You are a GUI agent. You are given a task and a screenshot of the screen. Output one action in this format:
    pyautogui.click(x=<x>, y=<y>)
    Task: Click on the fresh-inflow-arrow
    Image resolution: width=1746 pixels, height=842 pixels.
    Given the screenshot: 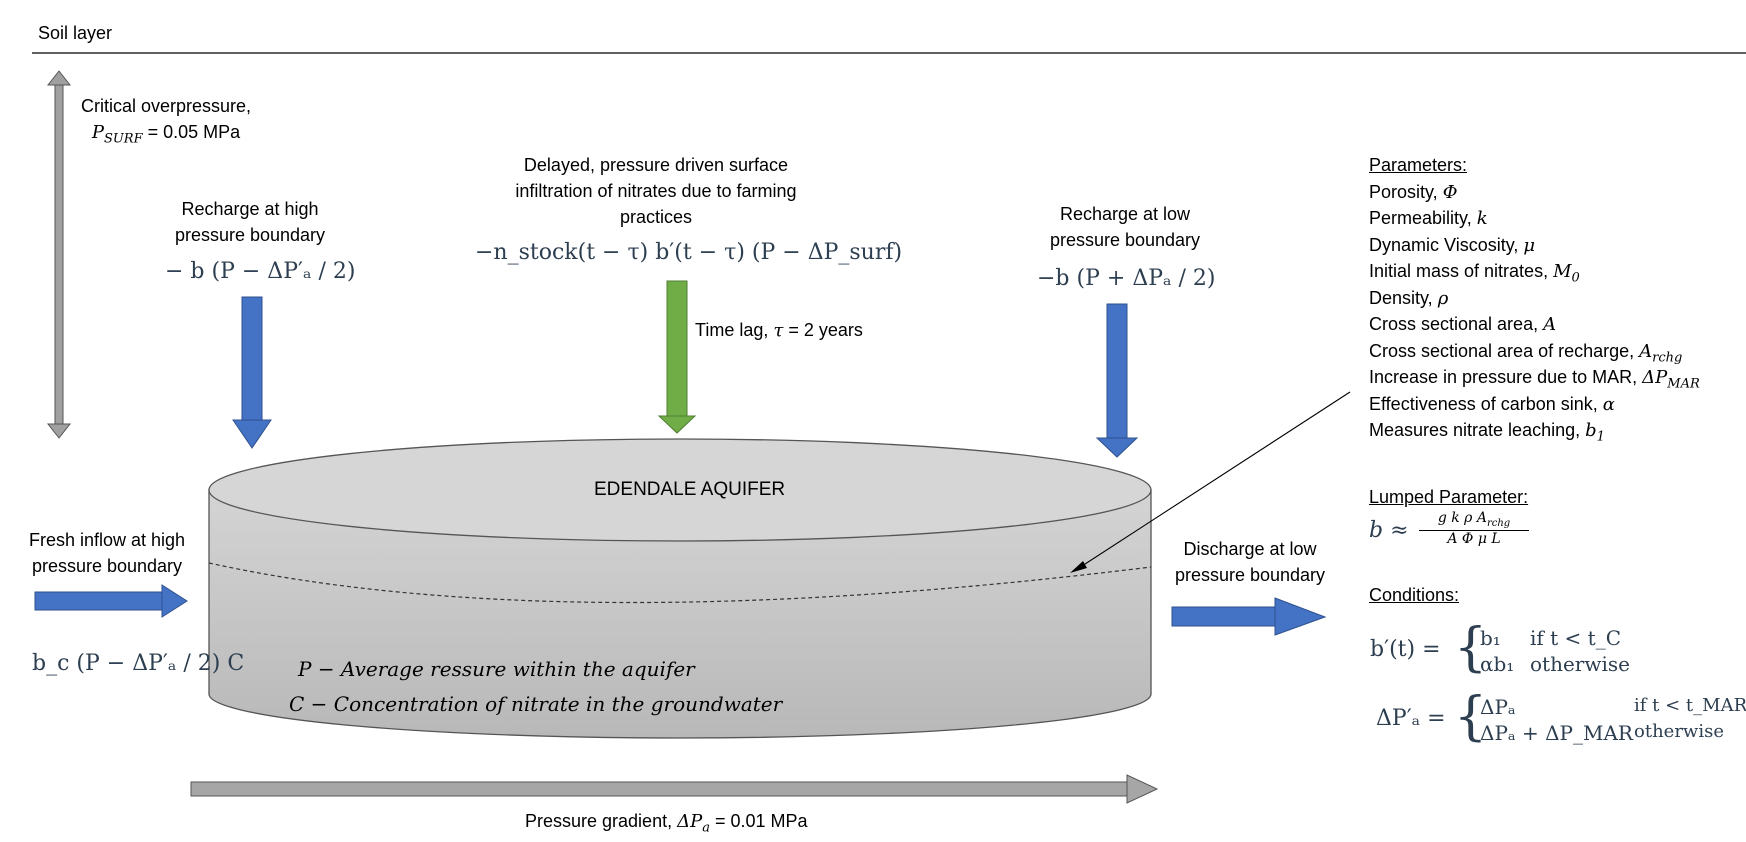 What is the action you would take?
    pyautogui.click(x=111, y=601)
    